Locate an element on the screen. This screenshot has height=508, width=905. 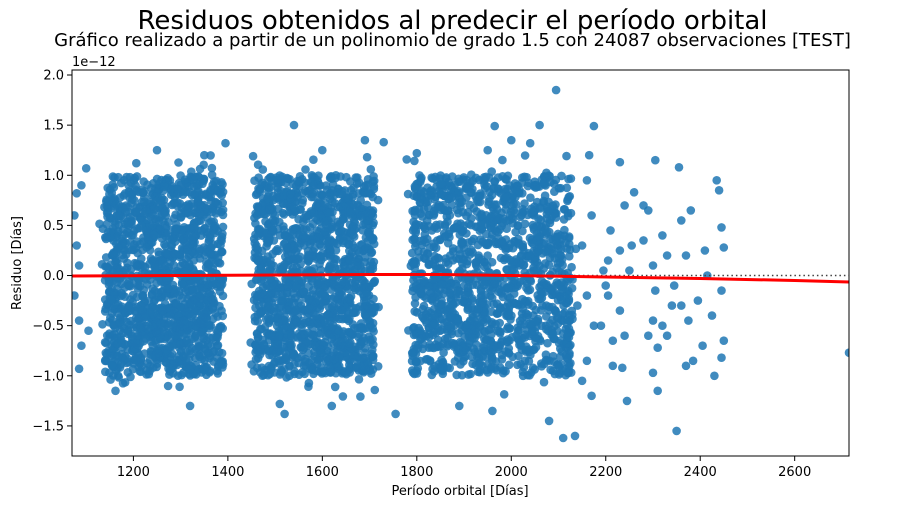
x-tick-label: 2000 is located at coordinates (511, 472).